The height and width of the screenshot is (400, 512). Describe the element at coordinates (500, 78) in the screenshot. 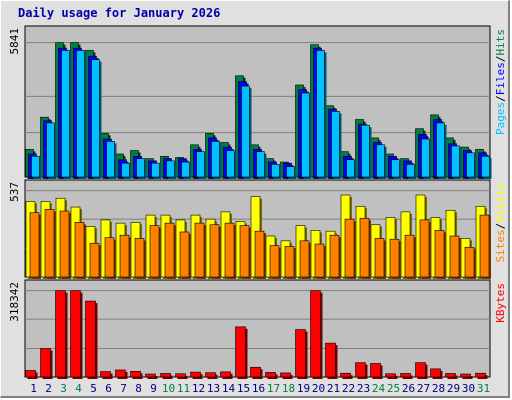

I see `legend-files: Files` at that location.